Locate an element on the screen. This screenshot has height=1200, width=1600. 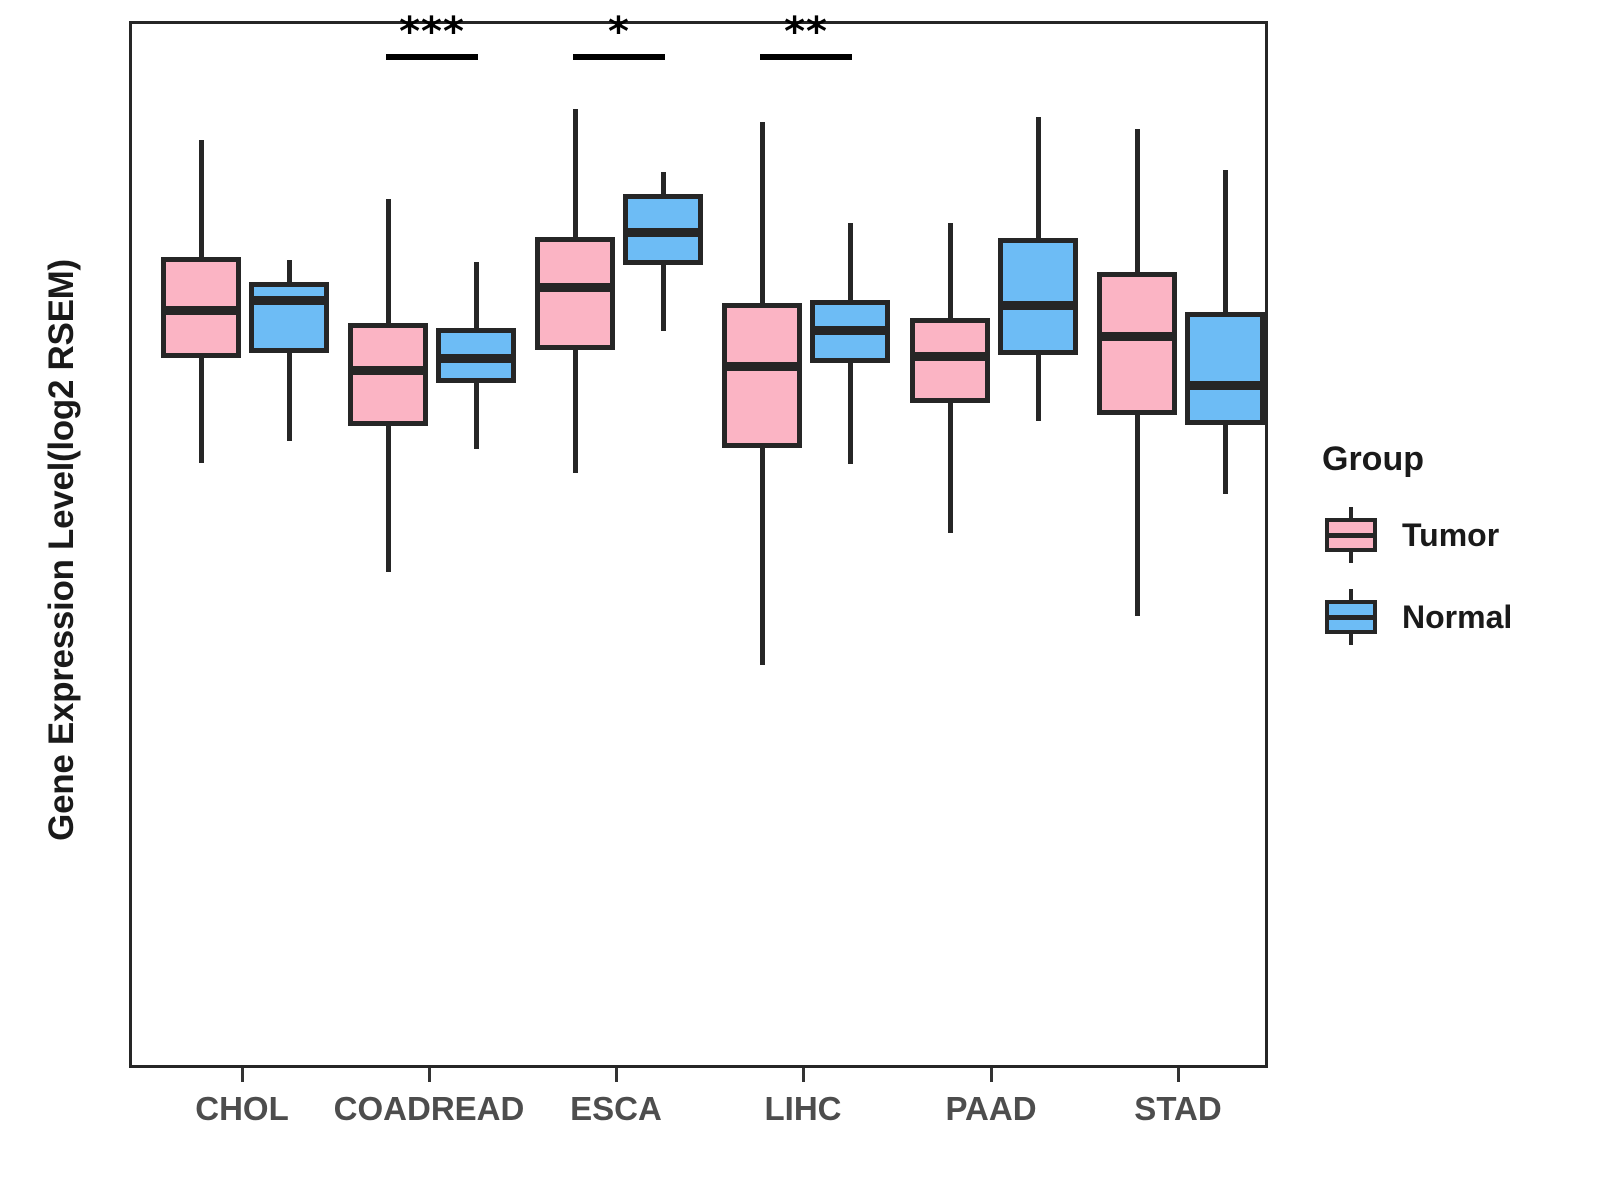
x-axis-tick-label-esca: ESCA is located at coordinates (616, 1108).